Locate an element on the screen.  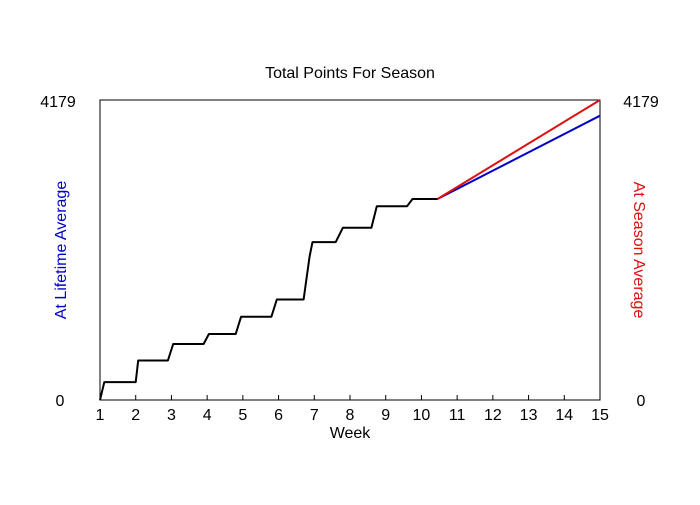
y-axis-label-right: At Season Average is located at coordinates (638, 250).